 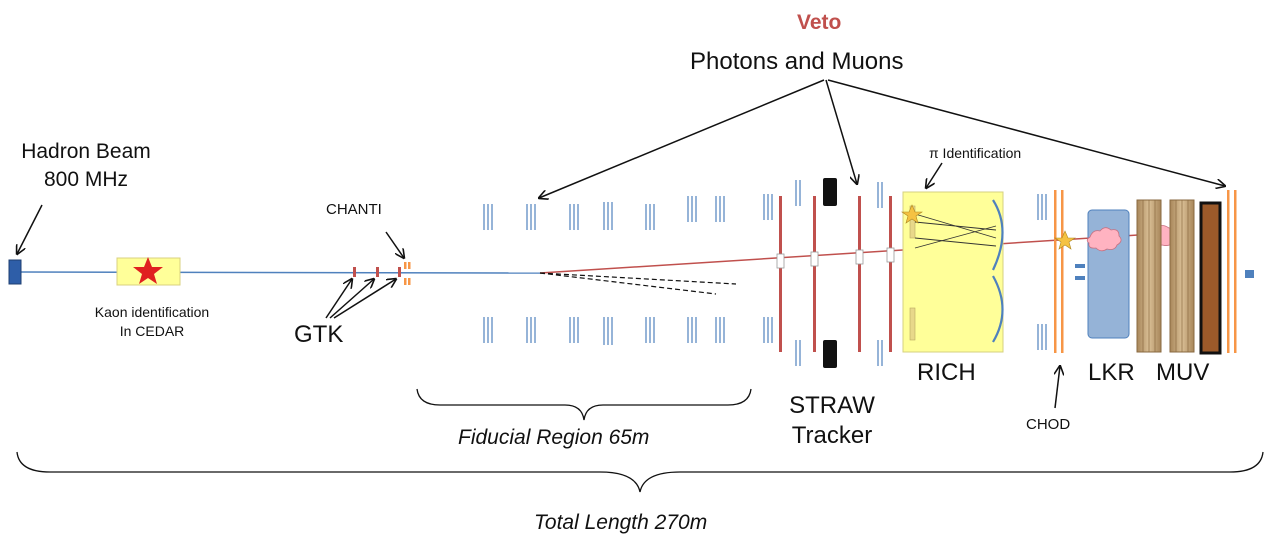 I want to click on kaon-id-line2: In CEDAR, so click(x=152, y=331).